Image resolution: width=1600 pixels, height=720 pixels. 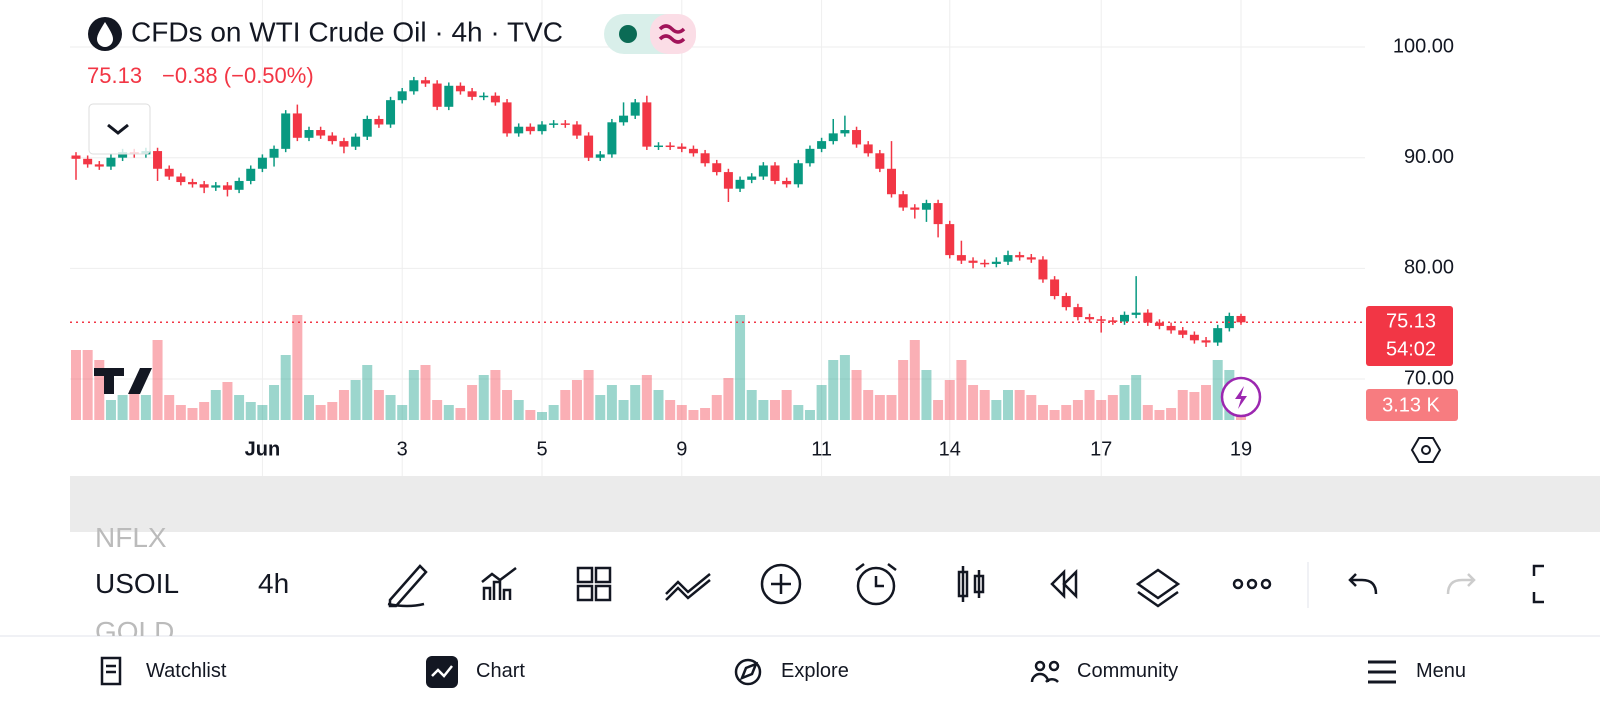 I want to click on symbol-current: USOIL, so click(x=137, y=583).